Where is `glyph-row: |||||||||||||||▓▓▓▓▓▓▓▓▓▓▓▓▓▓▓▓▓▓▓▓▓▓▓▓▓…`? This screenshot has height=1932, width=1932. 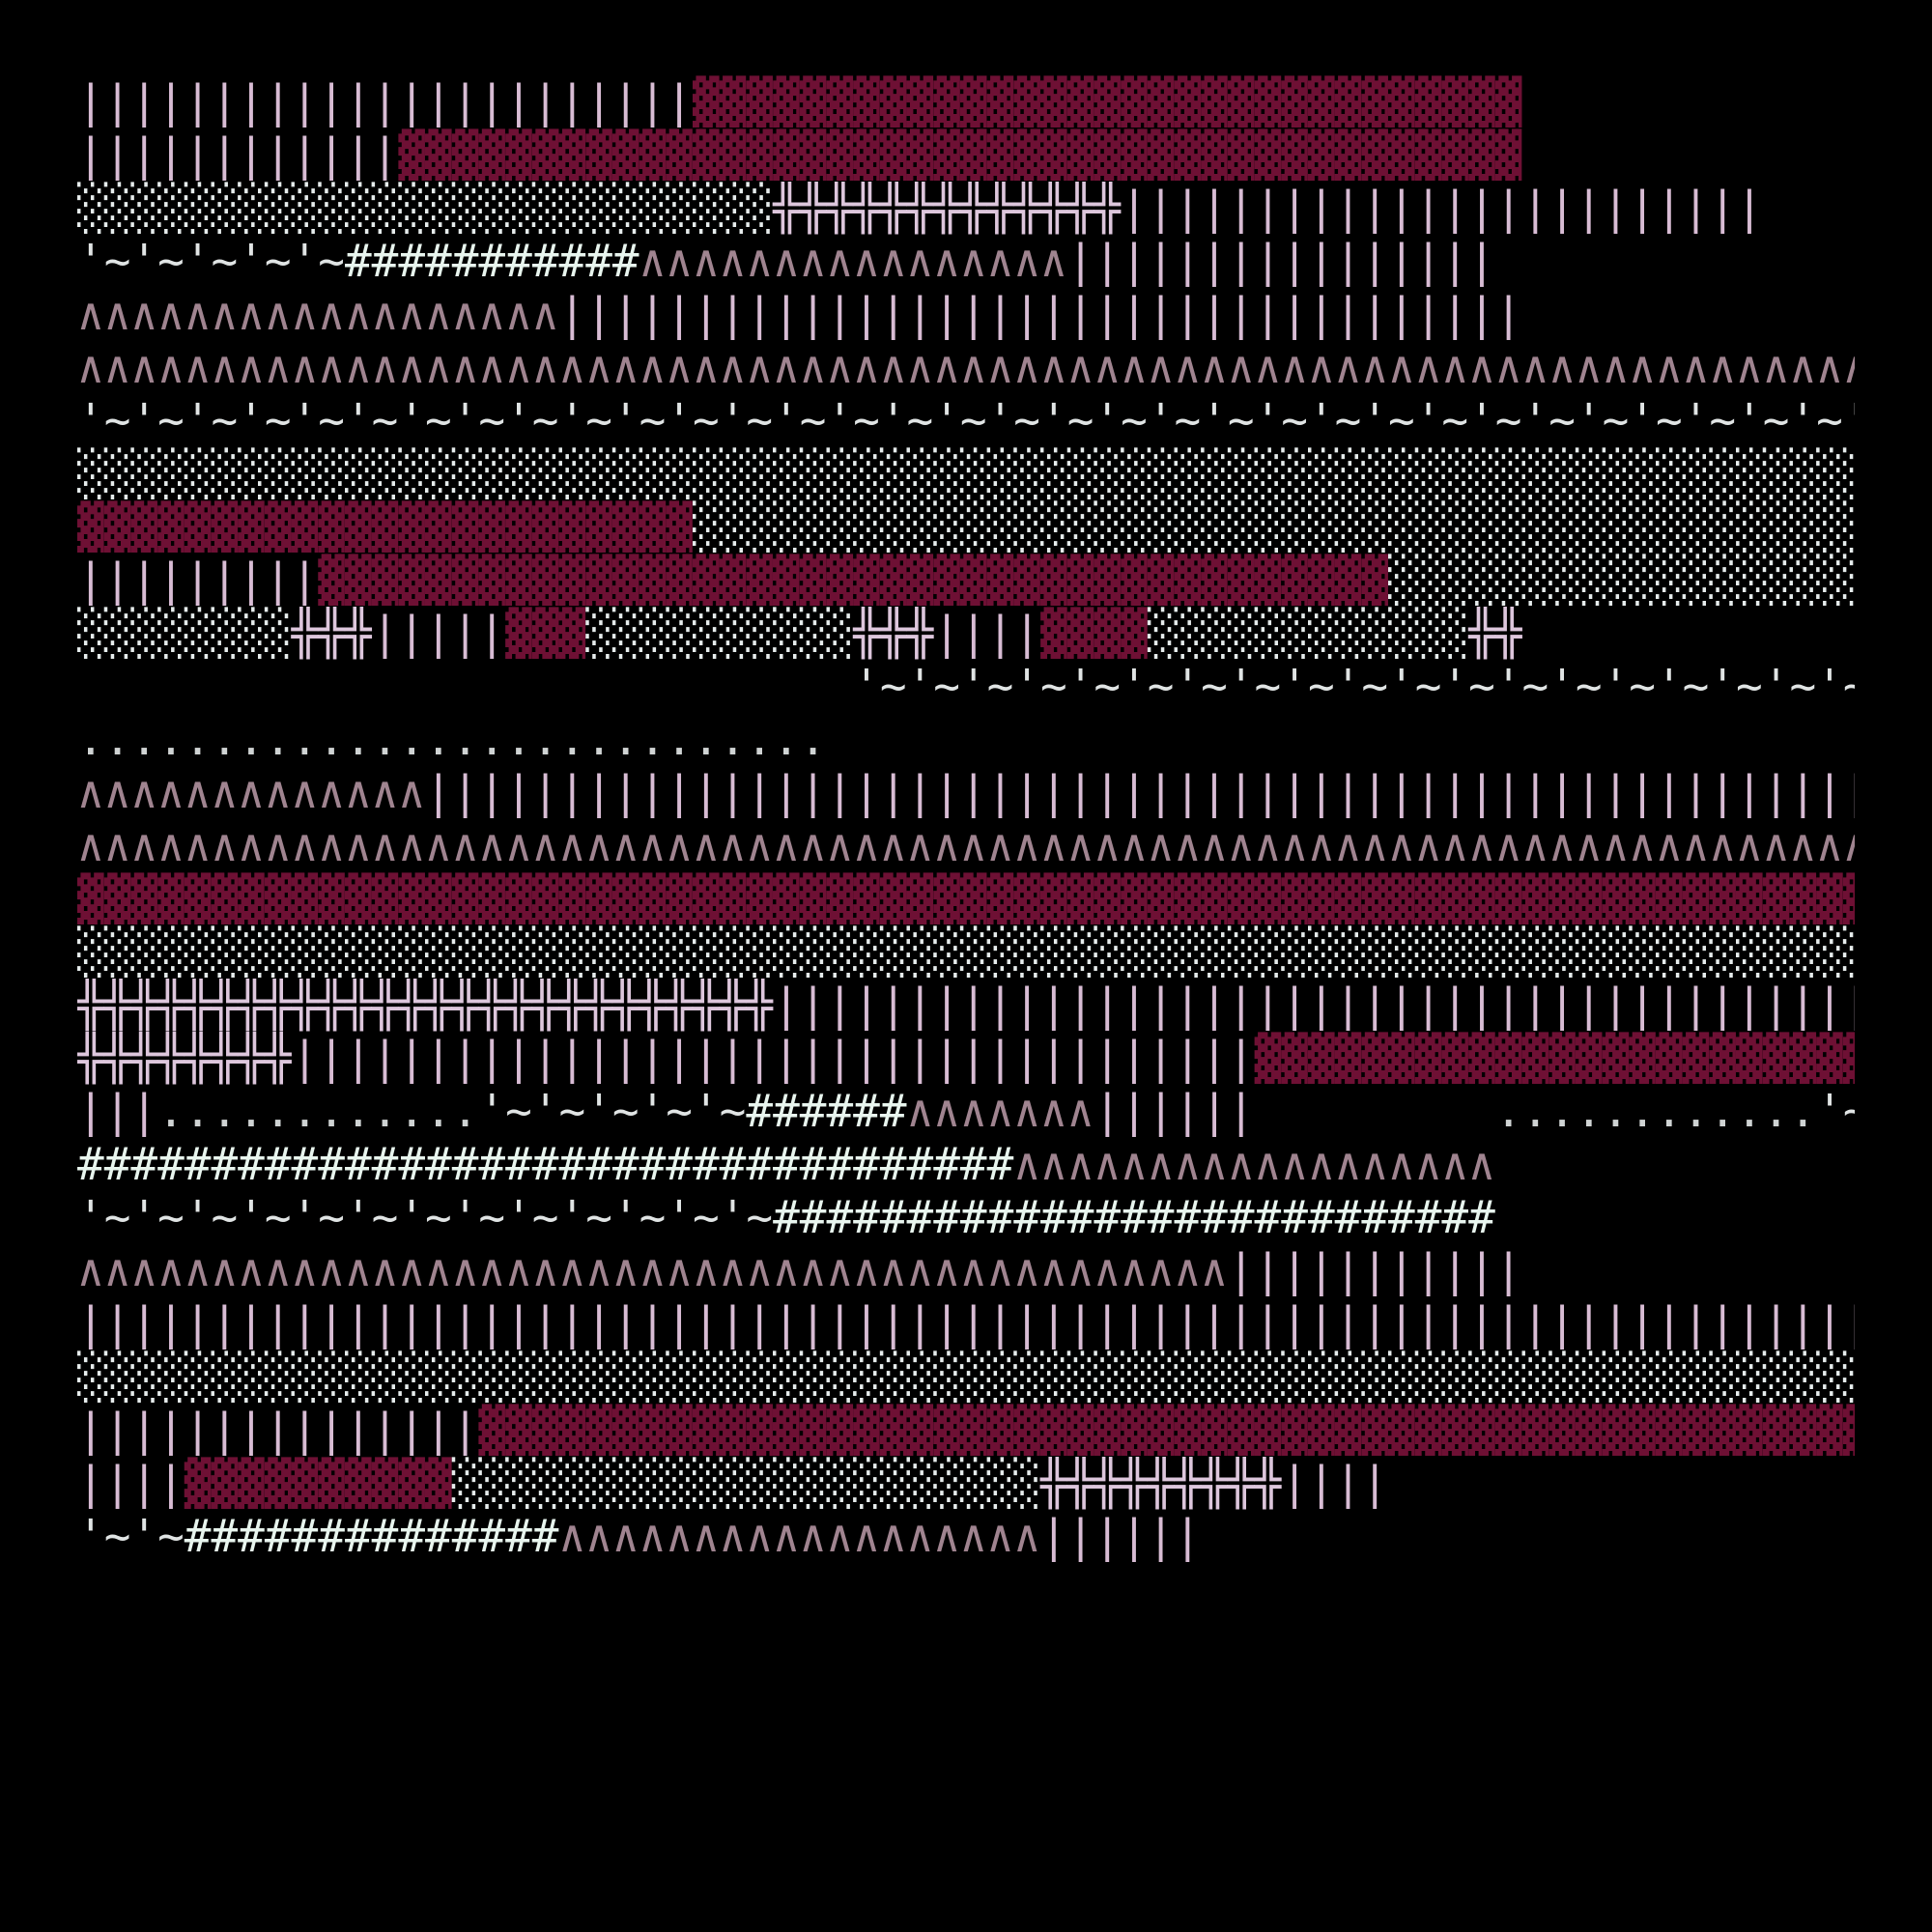 glyph-row: |||||||||||||||▓▓▓▓▓▓▓▓▓▓▓▓▓▓▓▓▓▓▓▓▓▓▓▓▓… is located at coordinates (966, 1430).